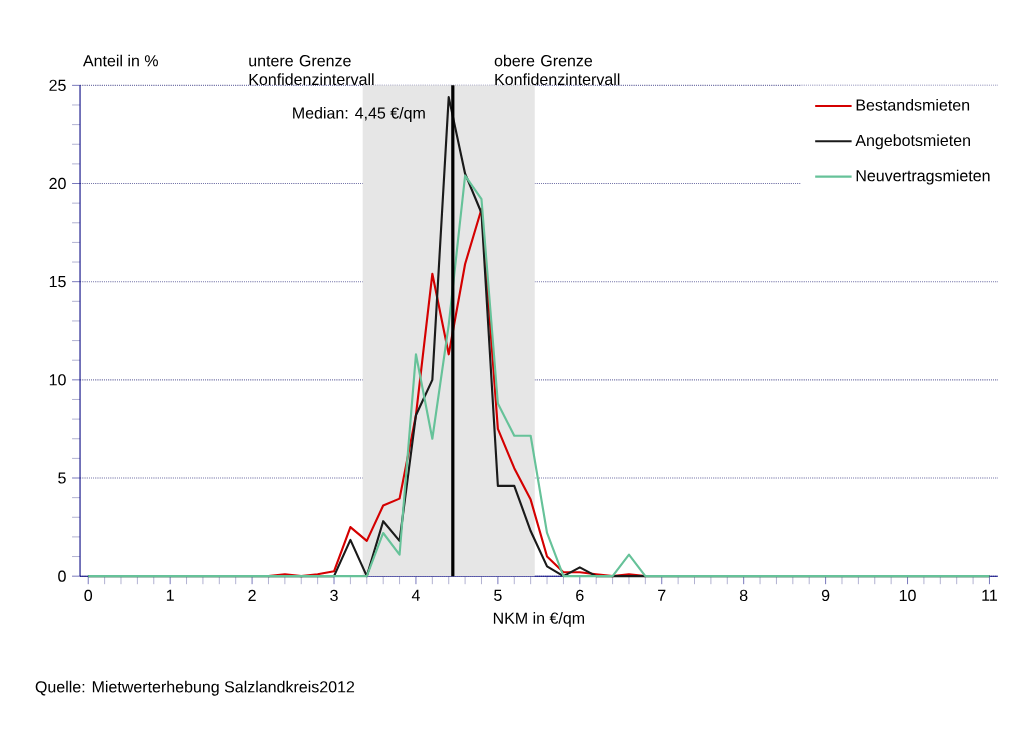  I want to click on legend-label: Neuvertragsmieten, so click(923, 177).